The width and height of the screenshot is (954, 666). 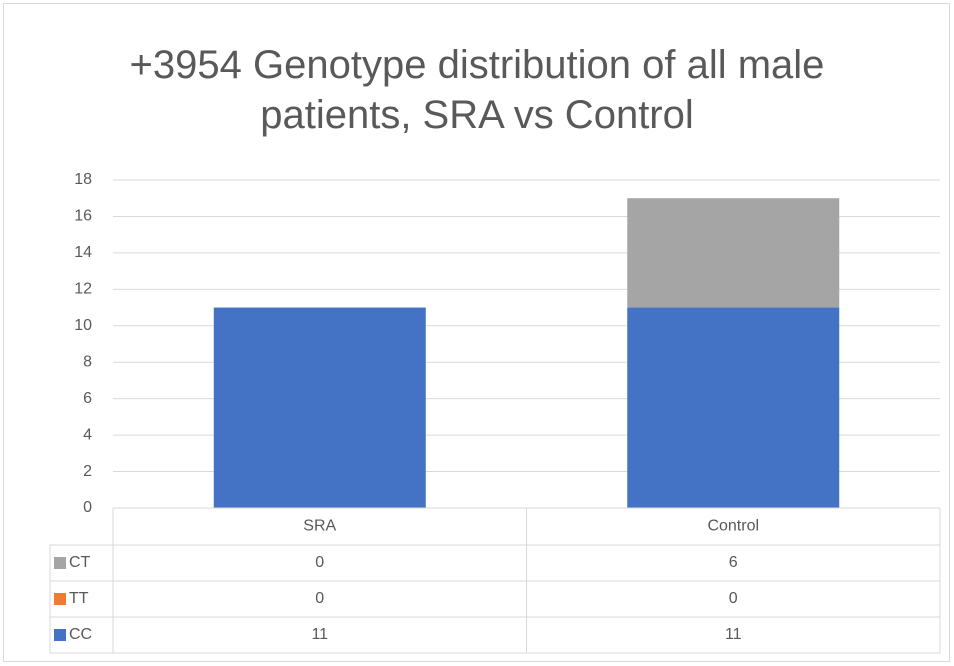 I want to click on table-value: 6, so click(x=733, y=562).